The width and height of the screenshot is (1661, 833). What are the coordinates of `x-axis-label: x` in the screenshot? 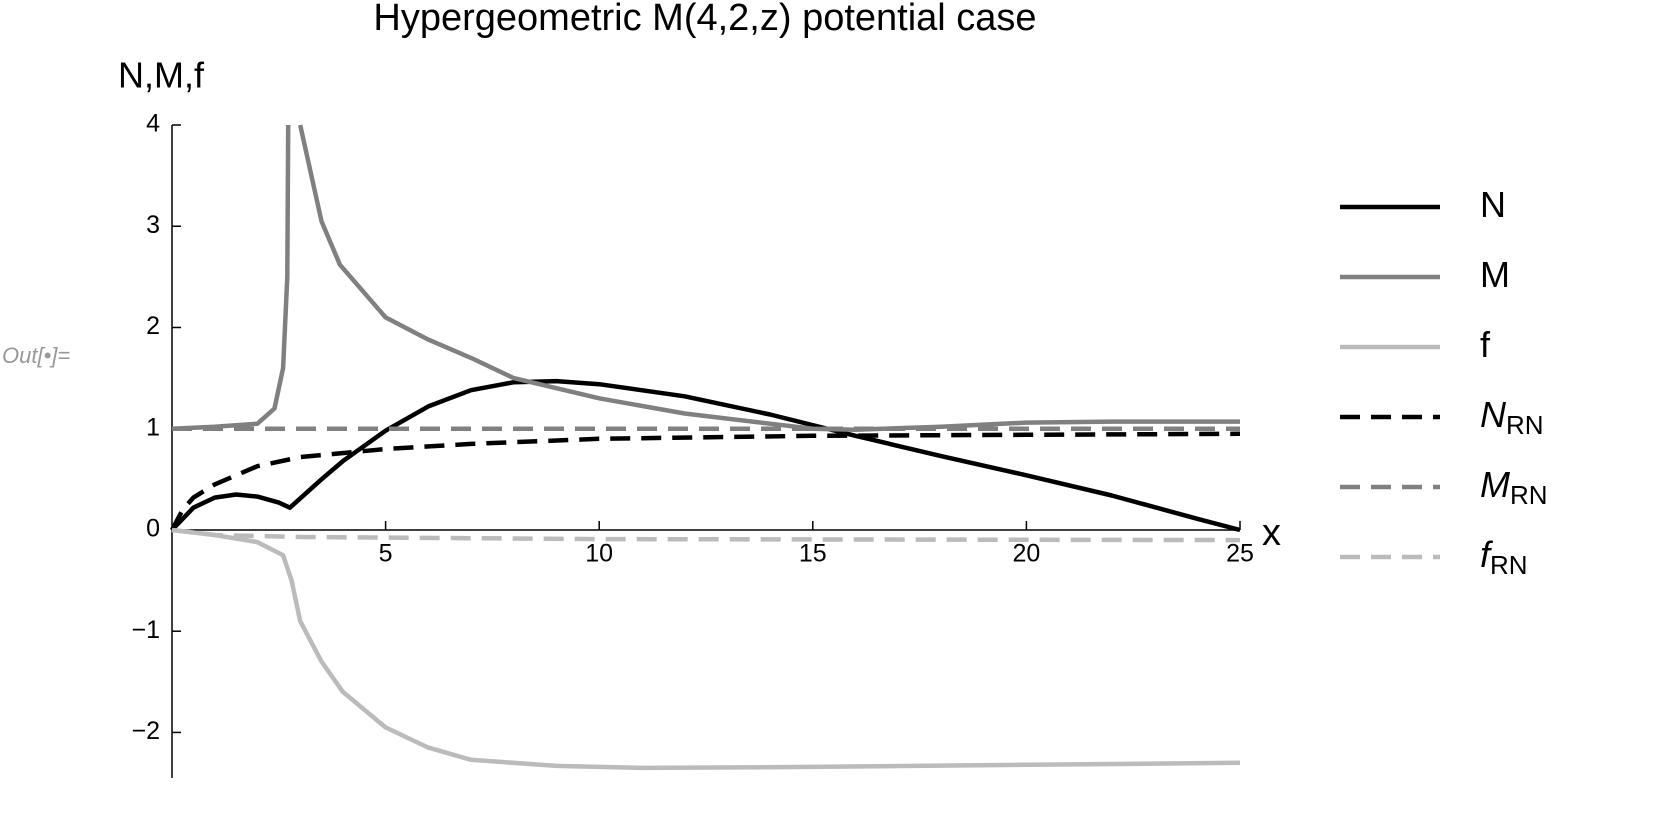 It's located at (1271, 533).